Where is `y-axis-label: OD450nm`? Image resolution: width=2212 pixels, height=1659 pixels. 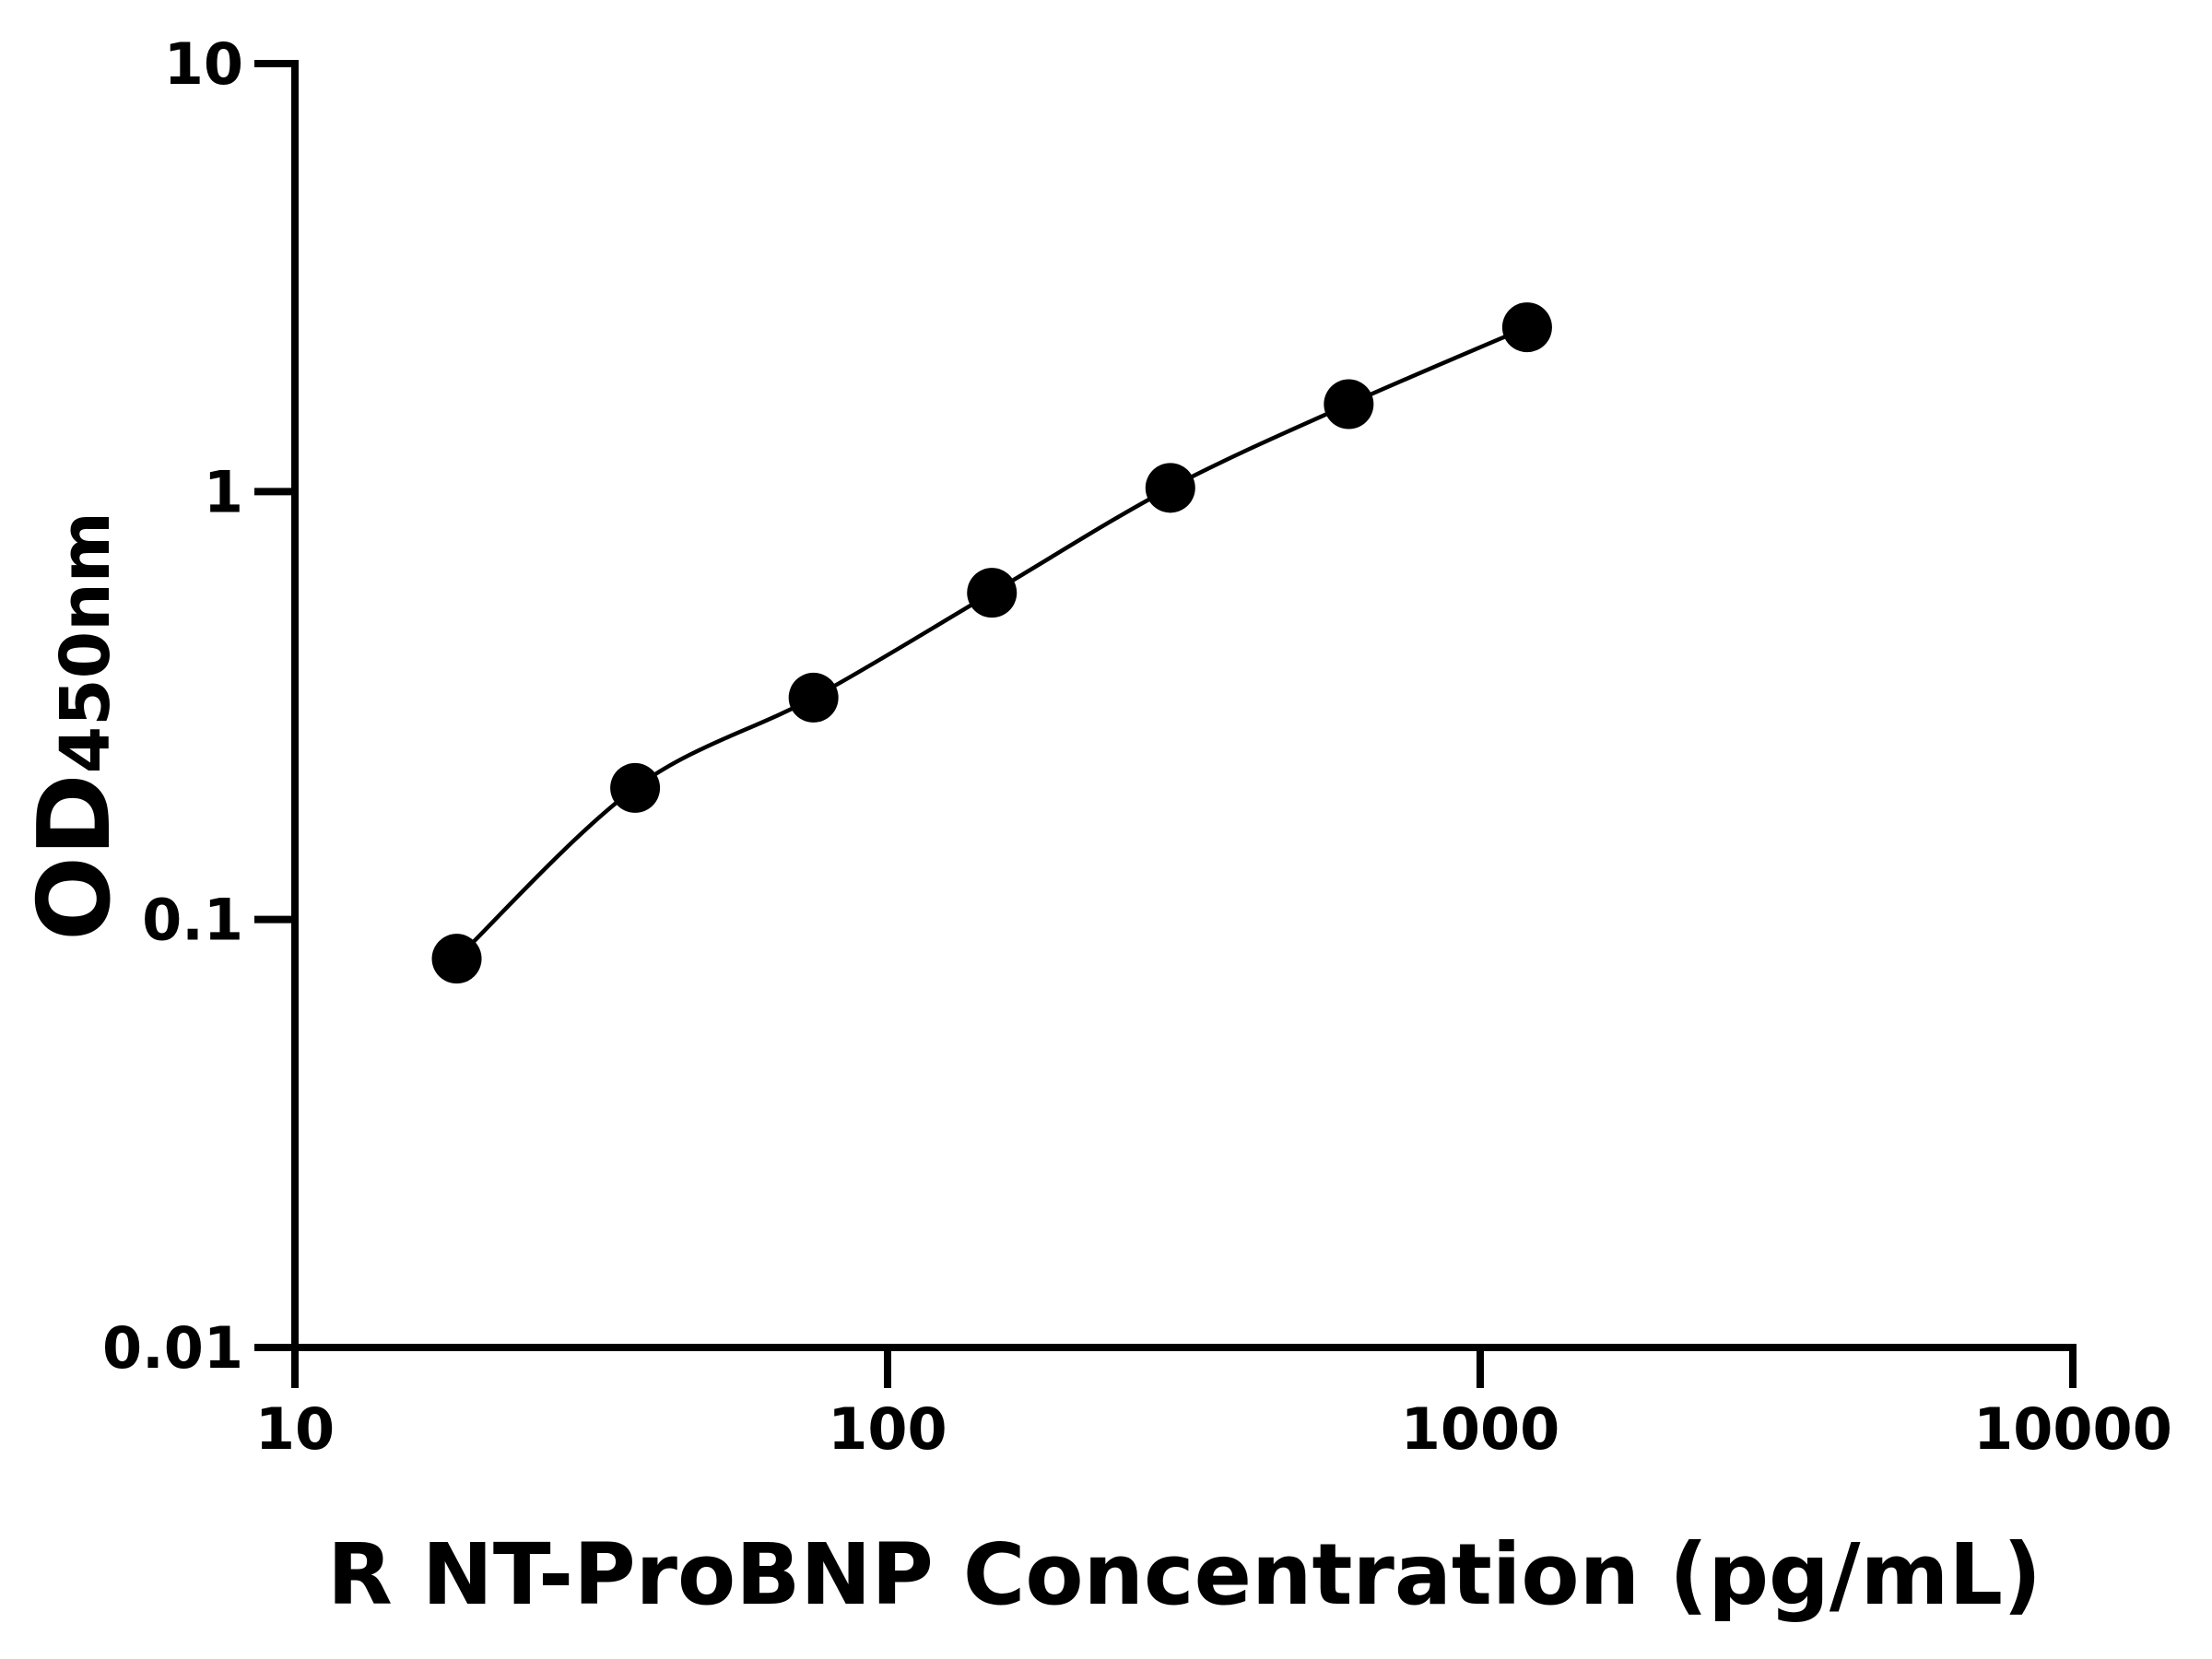
y-axis-label: OD450nm is located at coordinates (75, 726).